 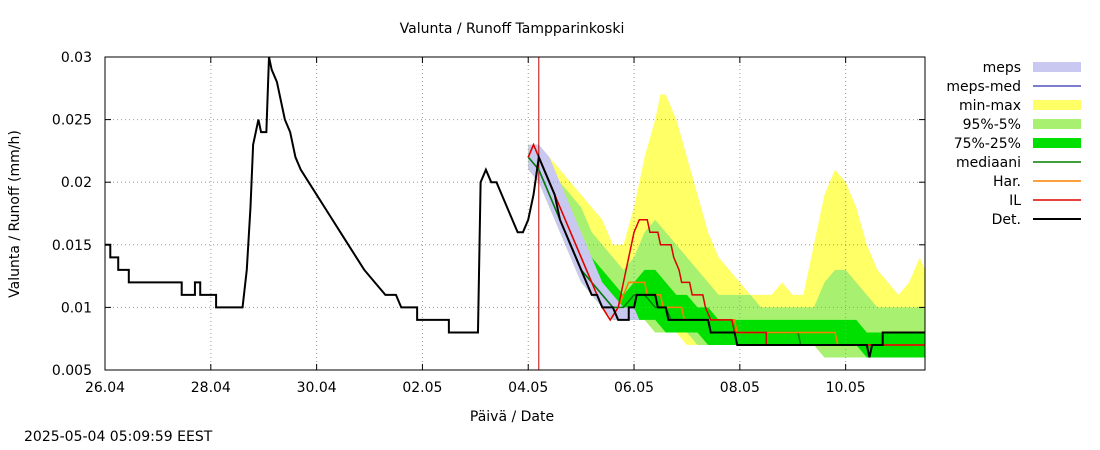 I want to click on legend-label-75-25: 75%-25%, so click(x=987, y=144).